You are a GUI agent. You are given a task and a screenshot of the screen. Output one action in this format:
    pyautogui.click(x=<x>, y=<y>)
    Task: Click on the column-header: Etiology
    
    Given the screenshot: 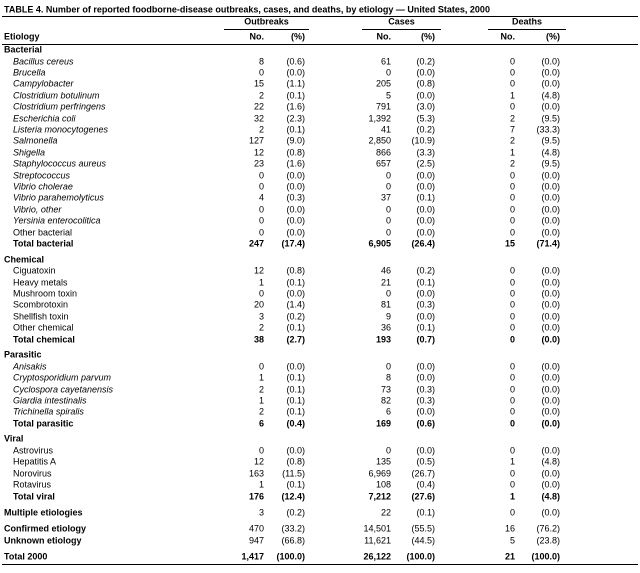 What is the action you would take?
    pyautogui.click(x=22, y=36)
    